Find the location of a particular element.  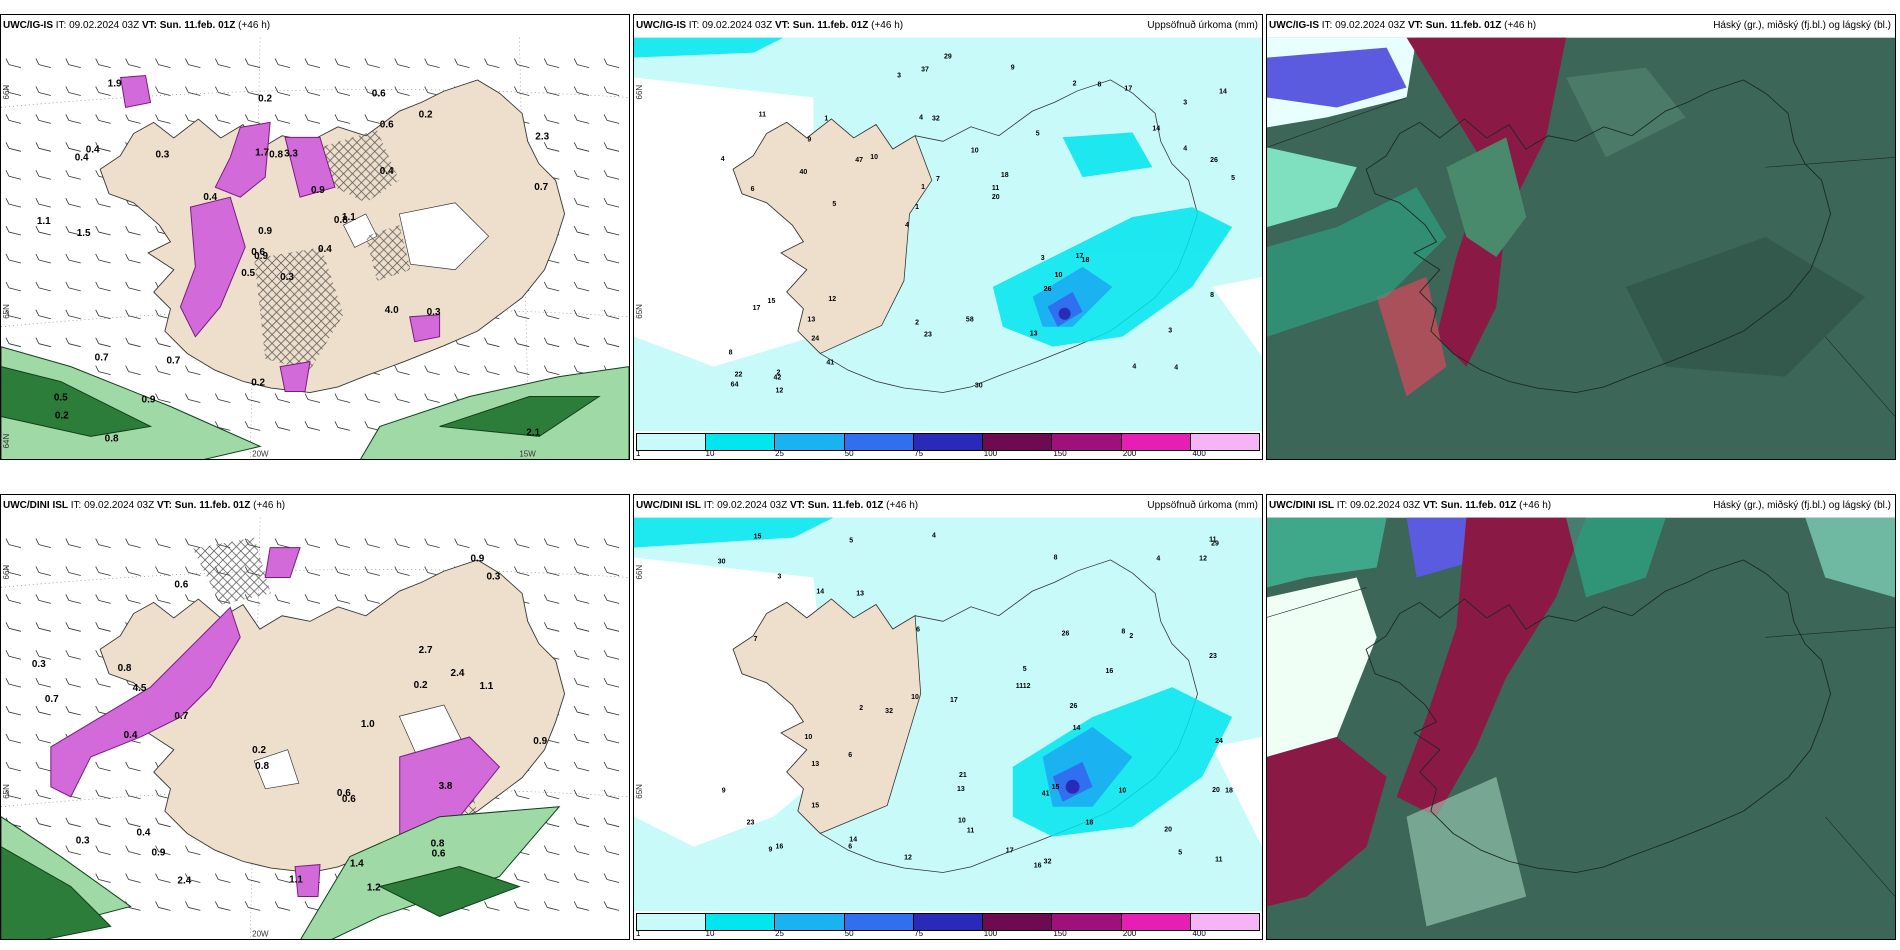

lat-label: 65N is located at coordinates (639, 791).